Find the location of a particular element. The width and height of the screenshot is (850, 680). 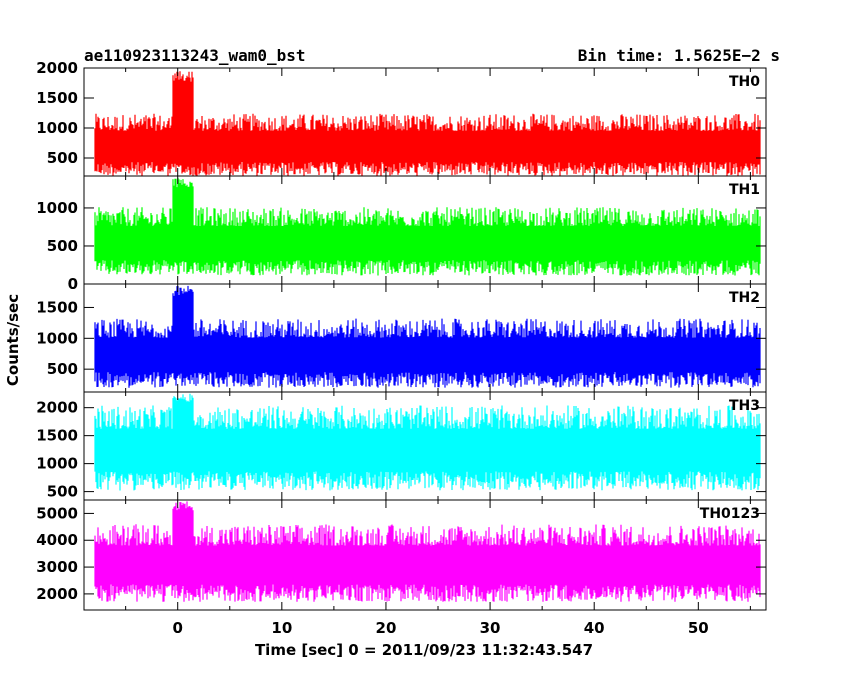

panel-frame is located at coordinates (425, 555).